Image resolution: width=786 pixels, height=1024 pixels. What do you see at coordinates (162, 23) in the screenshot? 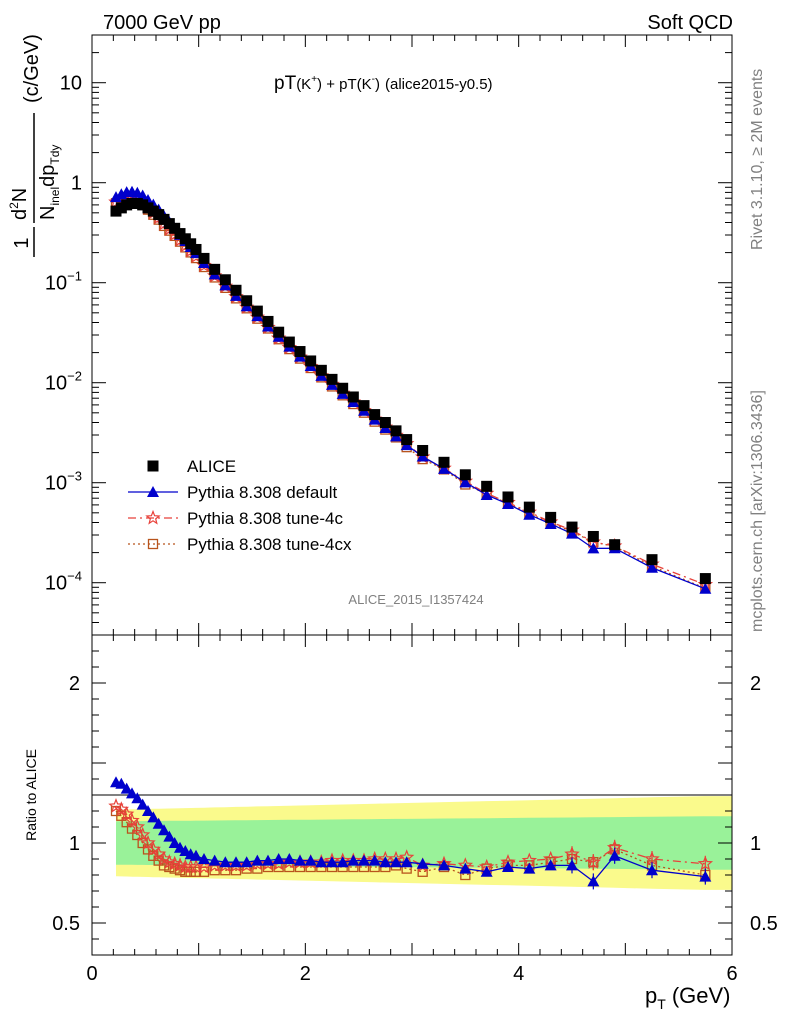
I see `energy-label: 7000 GeV pp` at bounding box center [162, 23].